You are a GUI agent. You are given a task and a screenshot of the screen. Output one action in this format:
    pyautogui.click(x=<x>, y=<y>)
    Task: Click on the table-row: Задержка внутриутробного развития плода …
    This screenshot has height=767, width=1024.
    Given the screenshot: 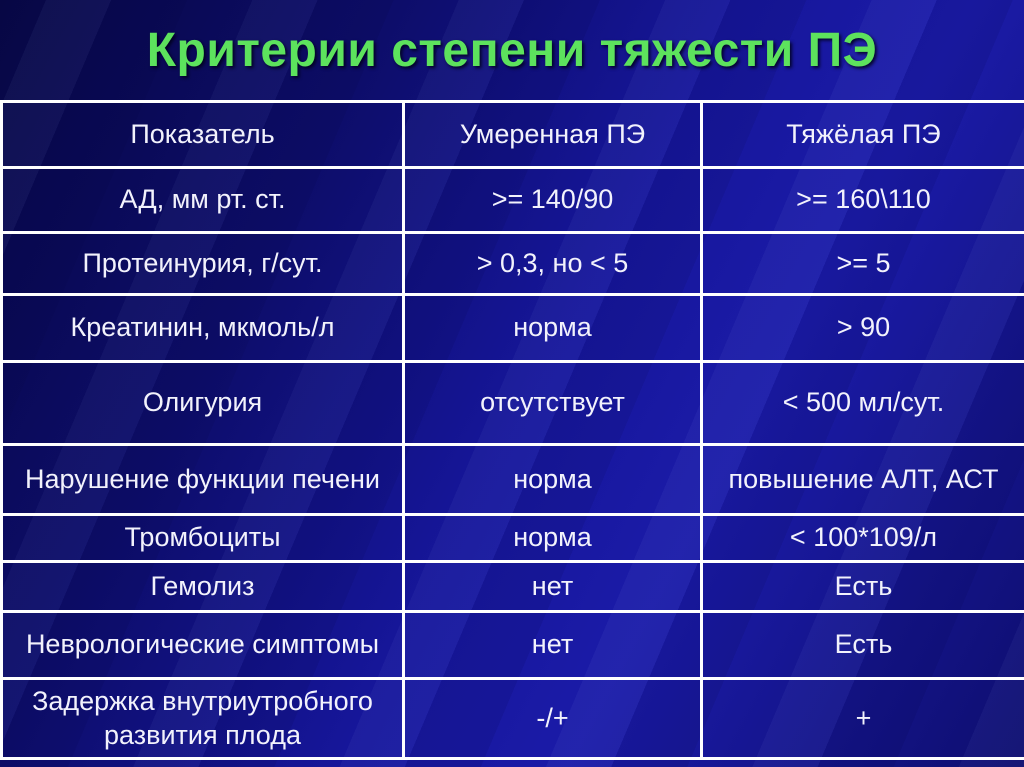 What is the action you would take?
    pyautogui.click(x=512, y=718)
    